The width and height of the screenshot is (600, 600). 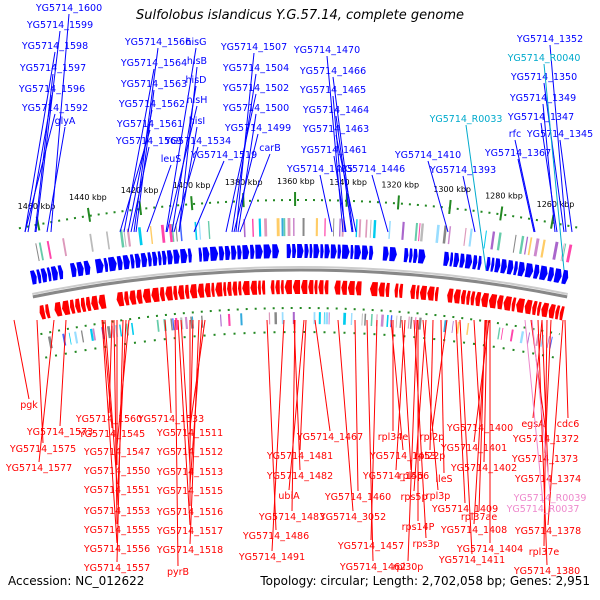 What do you see at coordinates (544, 552) in the screenshot?
I see `minus-gene-label: rpl37e` at bounding box center [544, 552].